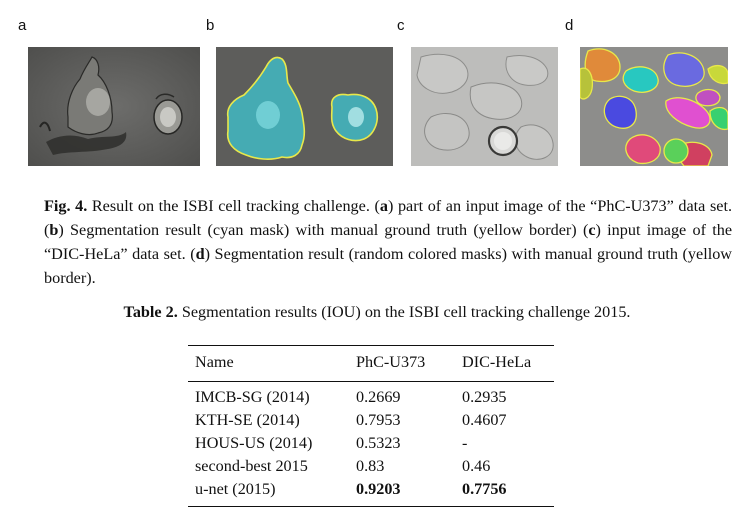  I want to click on panel-letter-c: c, so click(401, 25).